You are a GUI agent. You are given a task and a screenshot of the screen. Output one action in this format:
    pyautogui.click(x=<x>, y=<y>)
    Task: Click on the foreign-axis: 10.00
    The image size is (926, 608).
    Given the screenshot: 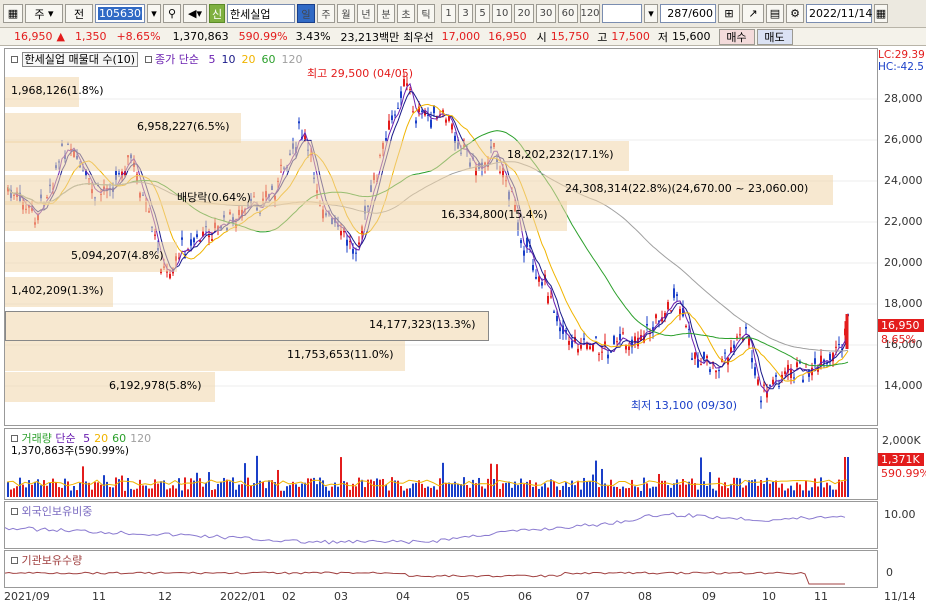 What is the action you would take?
    pyautogui.click(x=902, y=525)
    